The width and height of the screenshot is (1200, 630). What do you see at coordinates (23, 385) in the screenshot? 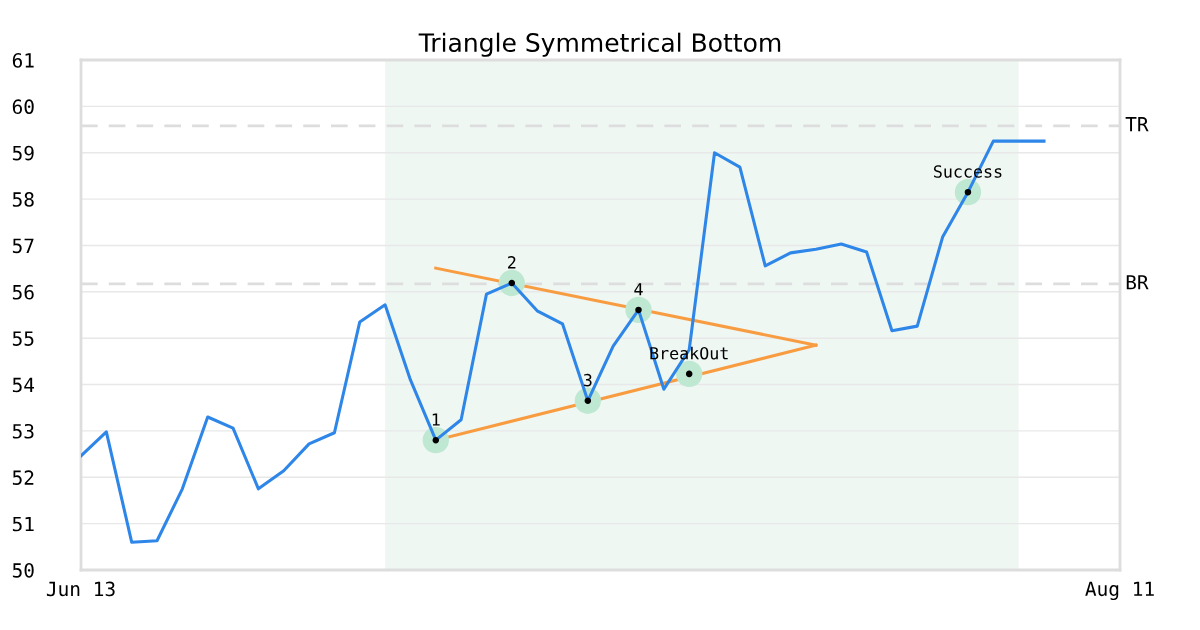
I see `y-tick-label: 54` at bounding box center [23, 385].